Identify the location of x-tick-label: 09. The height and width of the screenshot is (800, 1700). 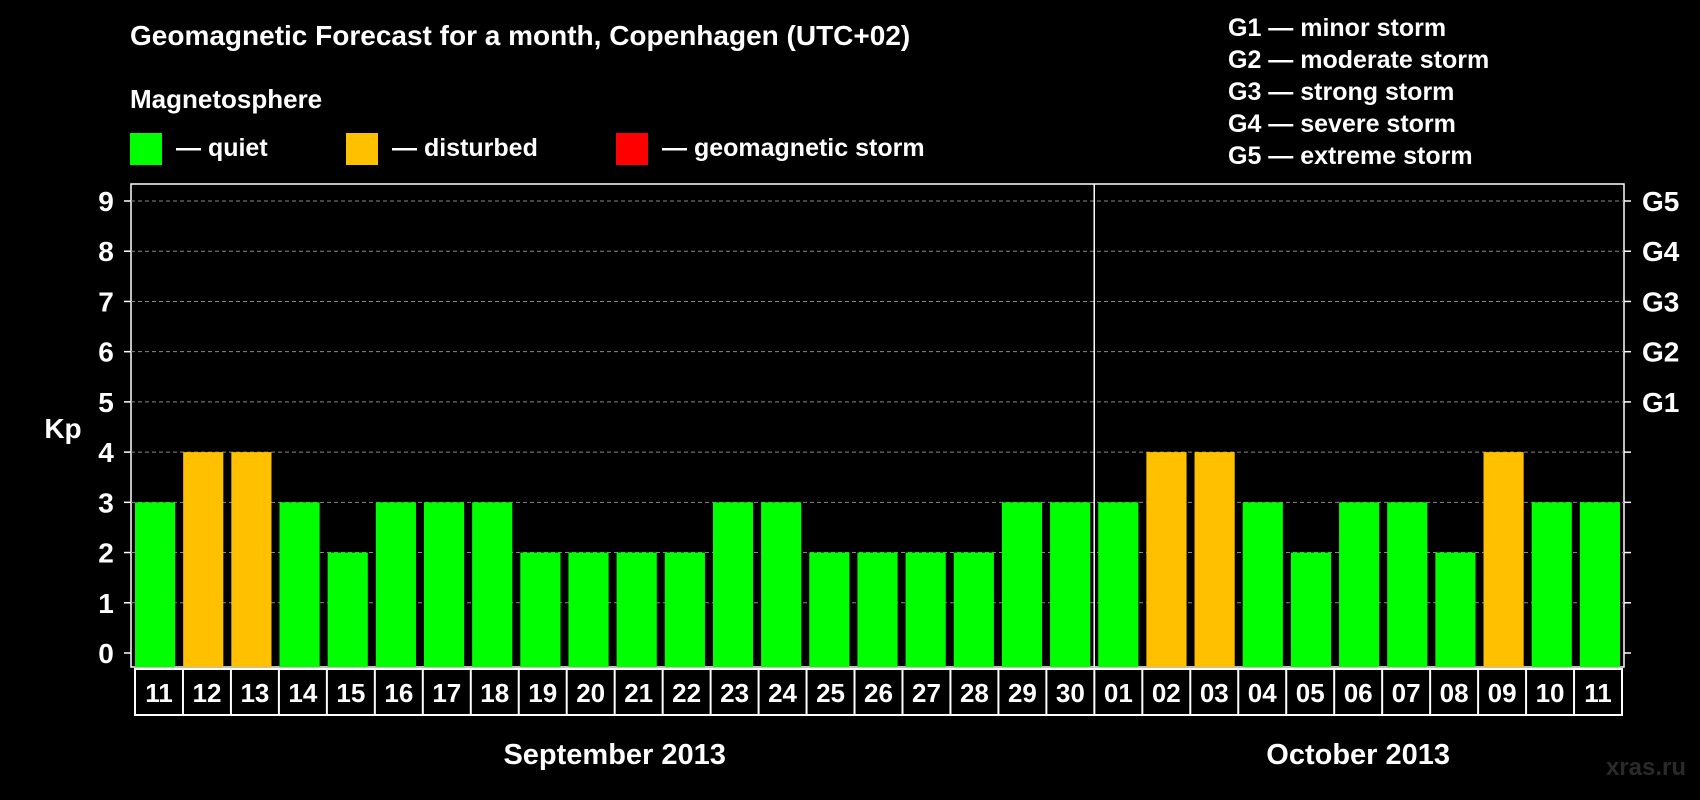
(1502, 693).